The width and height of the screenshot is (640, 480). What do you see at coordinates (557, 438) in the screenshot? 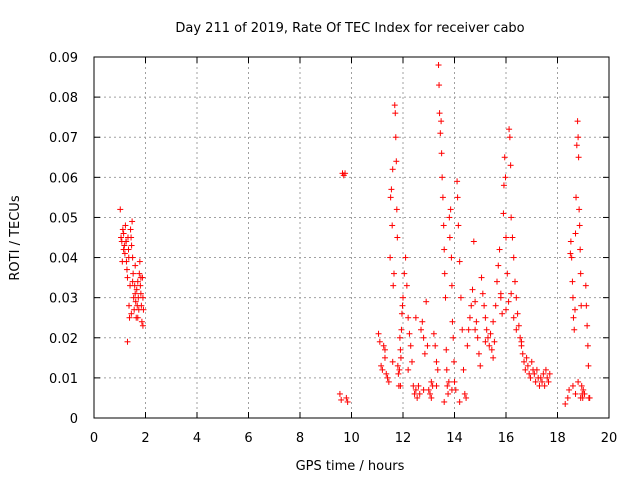
I see `x-tick-label: 18` at bounding box center [557, 438].